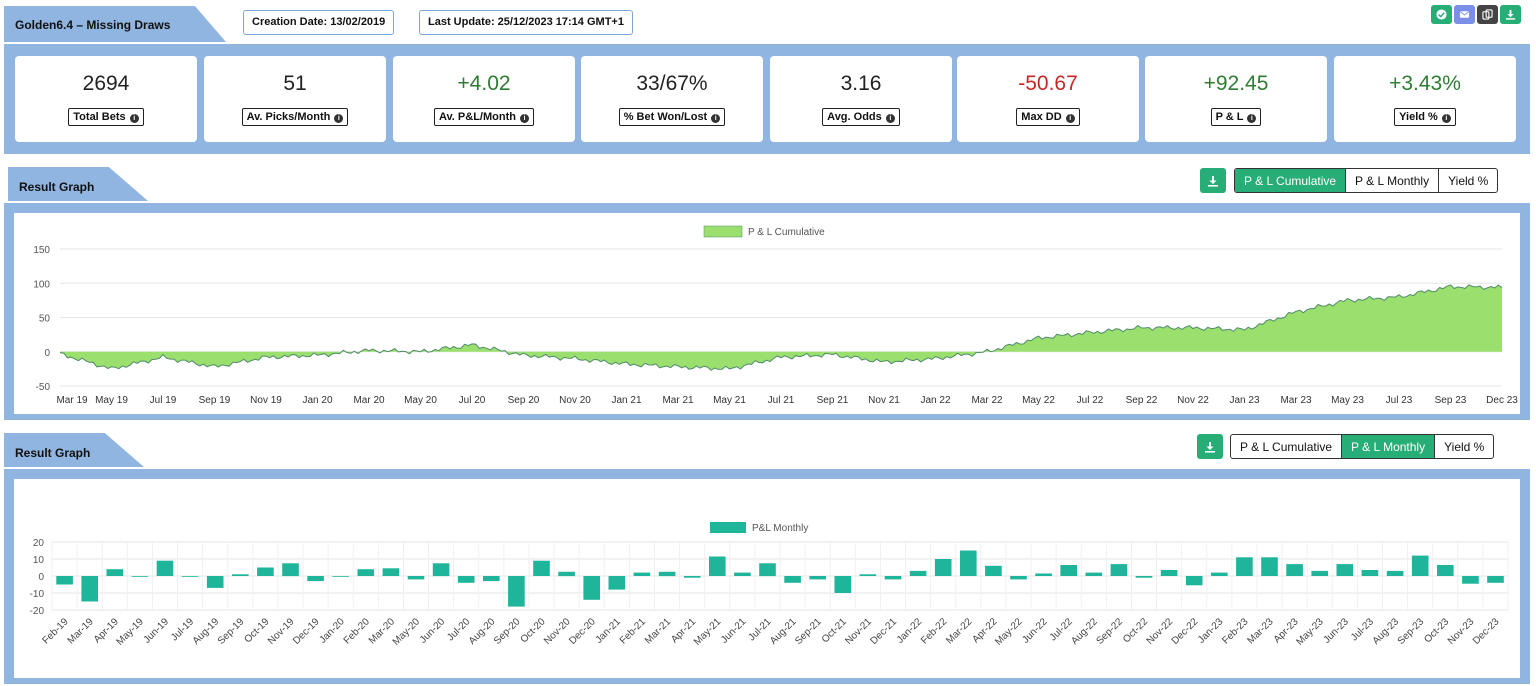  Describe the element at coordinates (1510, 14) in the screenshot. I see `download-icon` at that location.